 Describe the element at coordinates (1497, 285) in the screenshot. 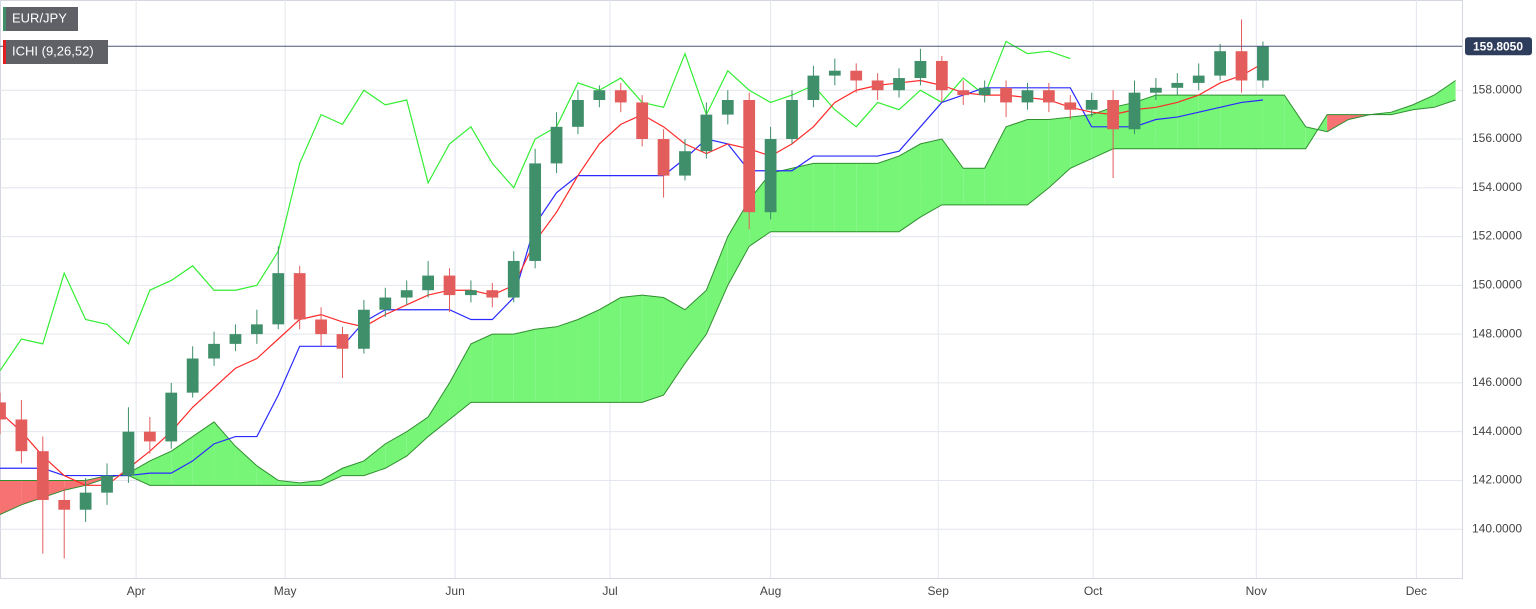

I see `y-tick-label: 150.0000` at that location.